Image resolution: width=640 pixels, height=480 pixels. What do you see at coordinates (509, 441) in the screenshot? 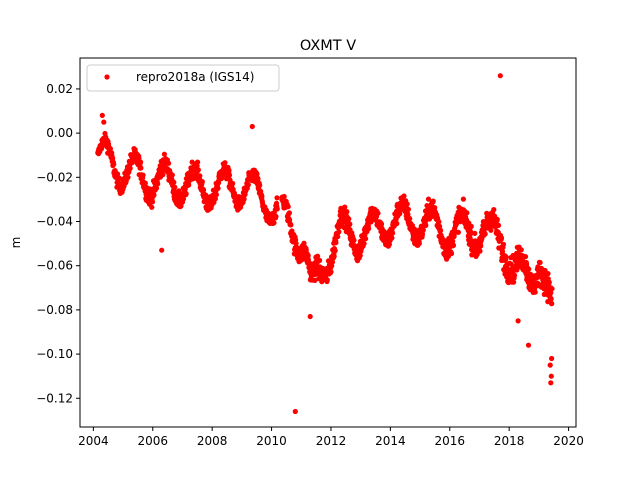
I see `x-tick-label: 2018` at bounding box center [509, 441].